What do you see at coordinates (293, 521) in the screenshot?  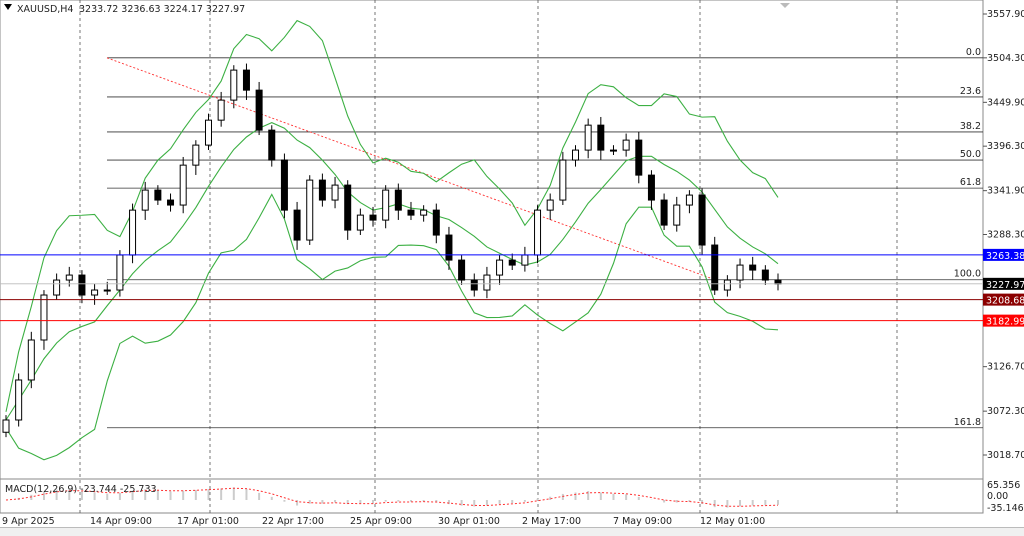 I see `x-tick-label: 22 Apr 17:00` at bounding box center [293, 521].